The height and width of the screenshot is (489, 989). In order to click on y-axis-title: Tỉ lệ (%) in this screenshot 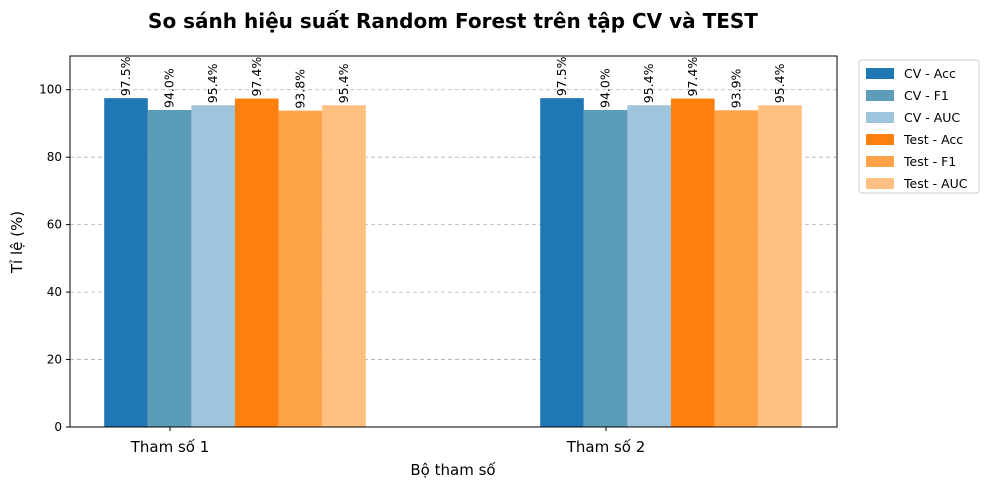, I will do `click(17, 242)`.